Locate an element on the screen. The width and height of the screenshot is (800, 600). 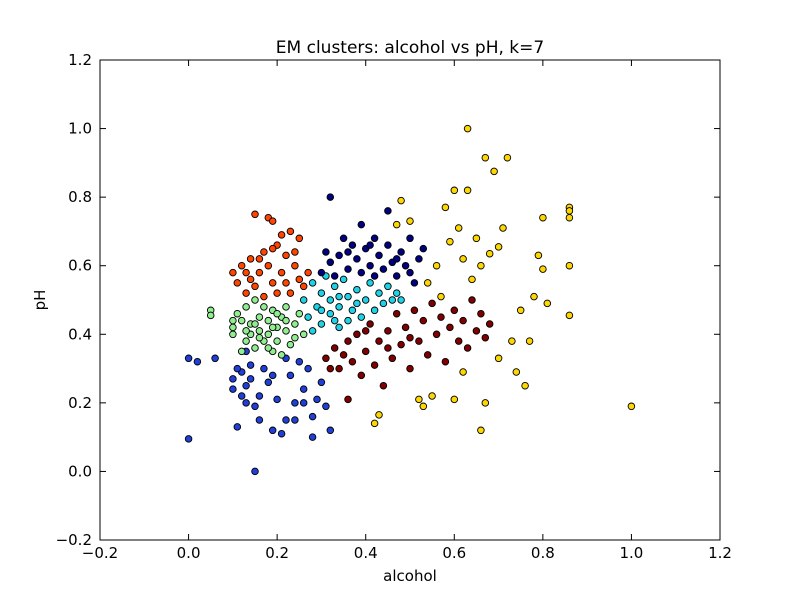
y-axis-label: pH is located at coordinates (40, 300).